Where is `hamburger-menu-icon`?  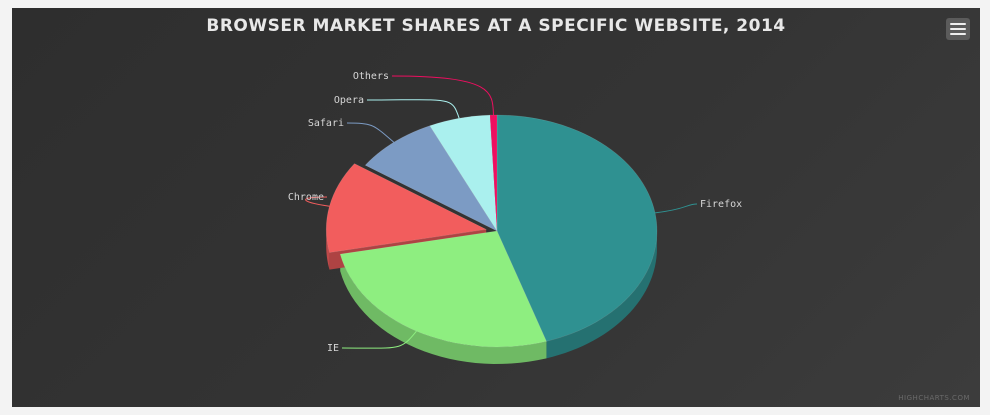 hamburger-menu-icon is located at coordinates (958, 29).